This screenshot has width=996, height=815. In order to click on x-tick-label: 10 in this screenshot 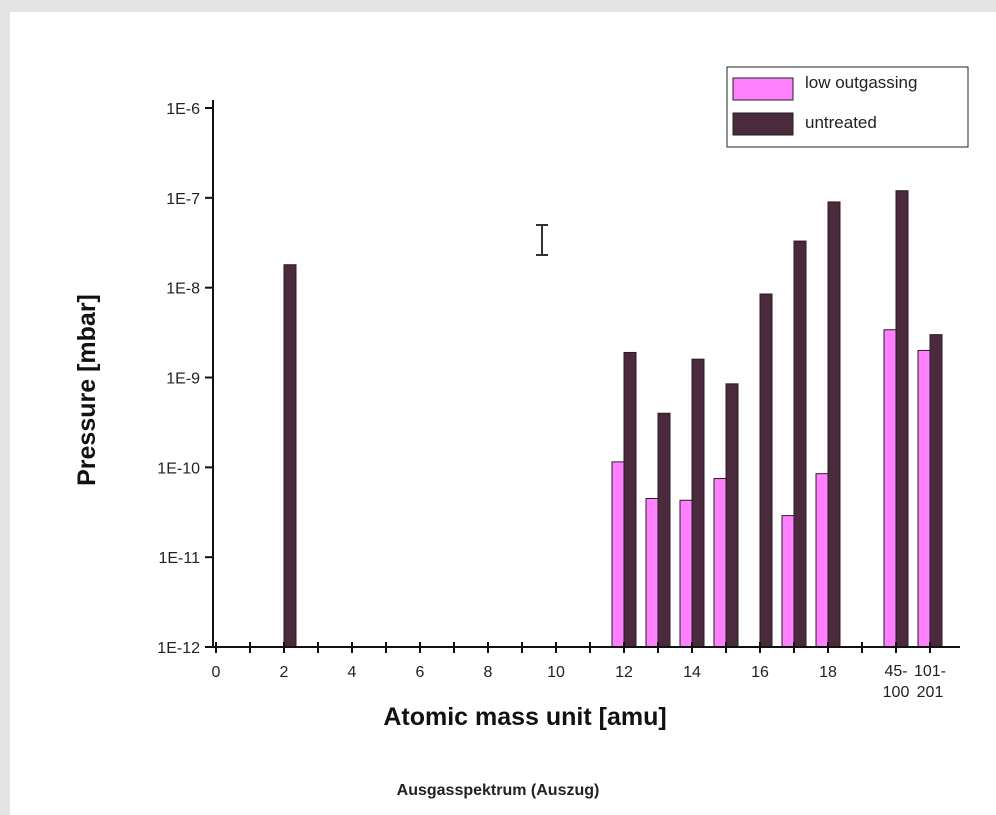, I will do `click(556, 672)`.